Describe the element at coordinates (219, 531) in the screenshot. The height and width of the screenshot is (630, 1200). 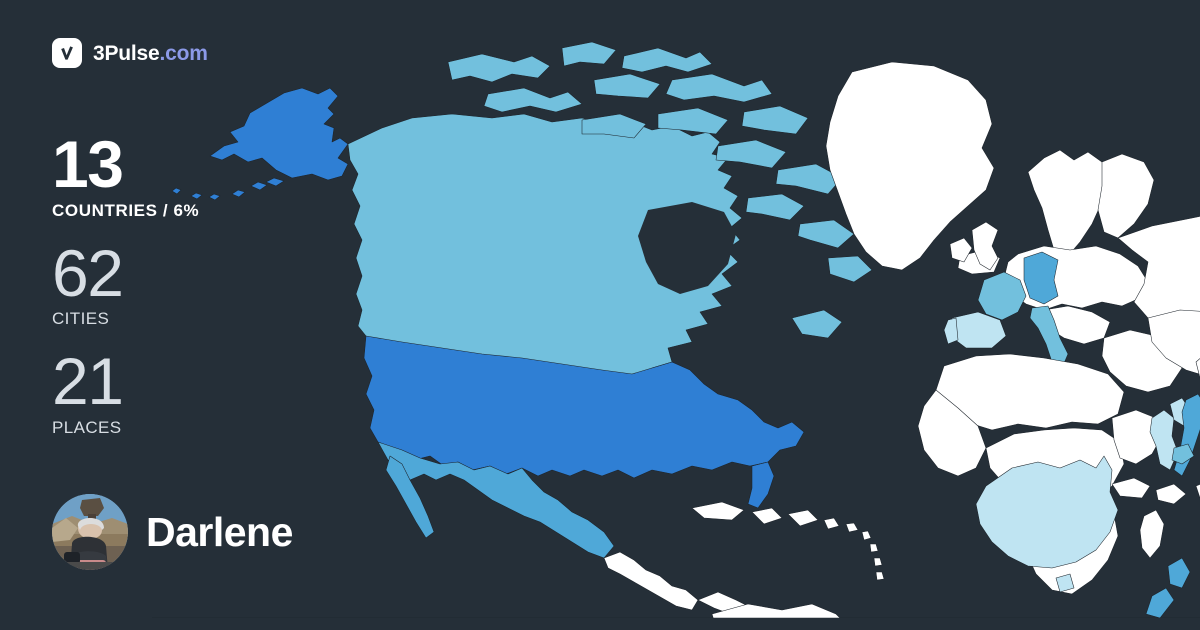
I see `user-name: Darlene` at that location.